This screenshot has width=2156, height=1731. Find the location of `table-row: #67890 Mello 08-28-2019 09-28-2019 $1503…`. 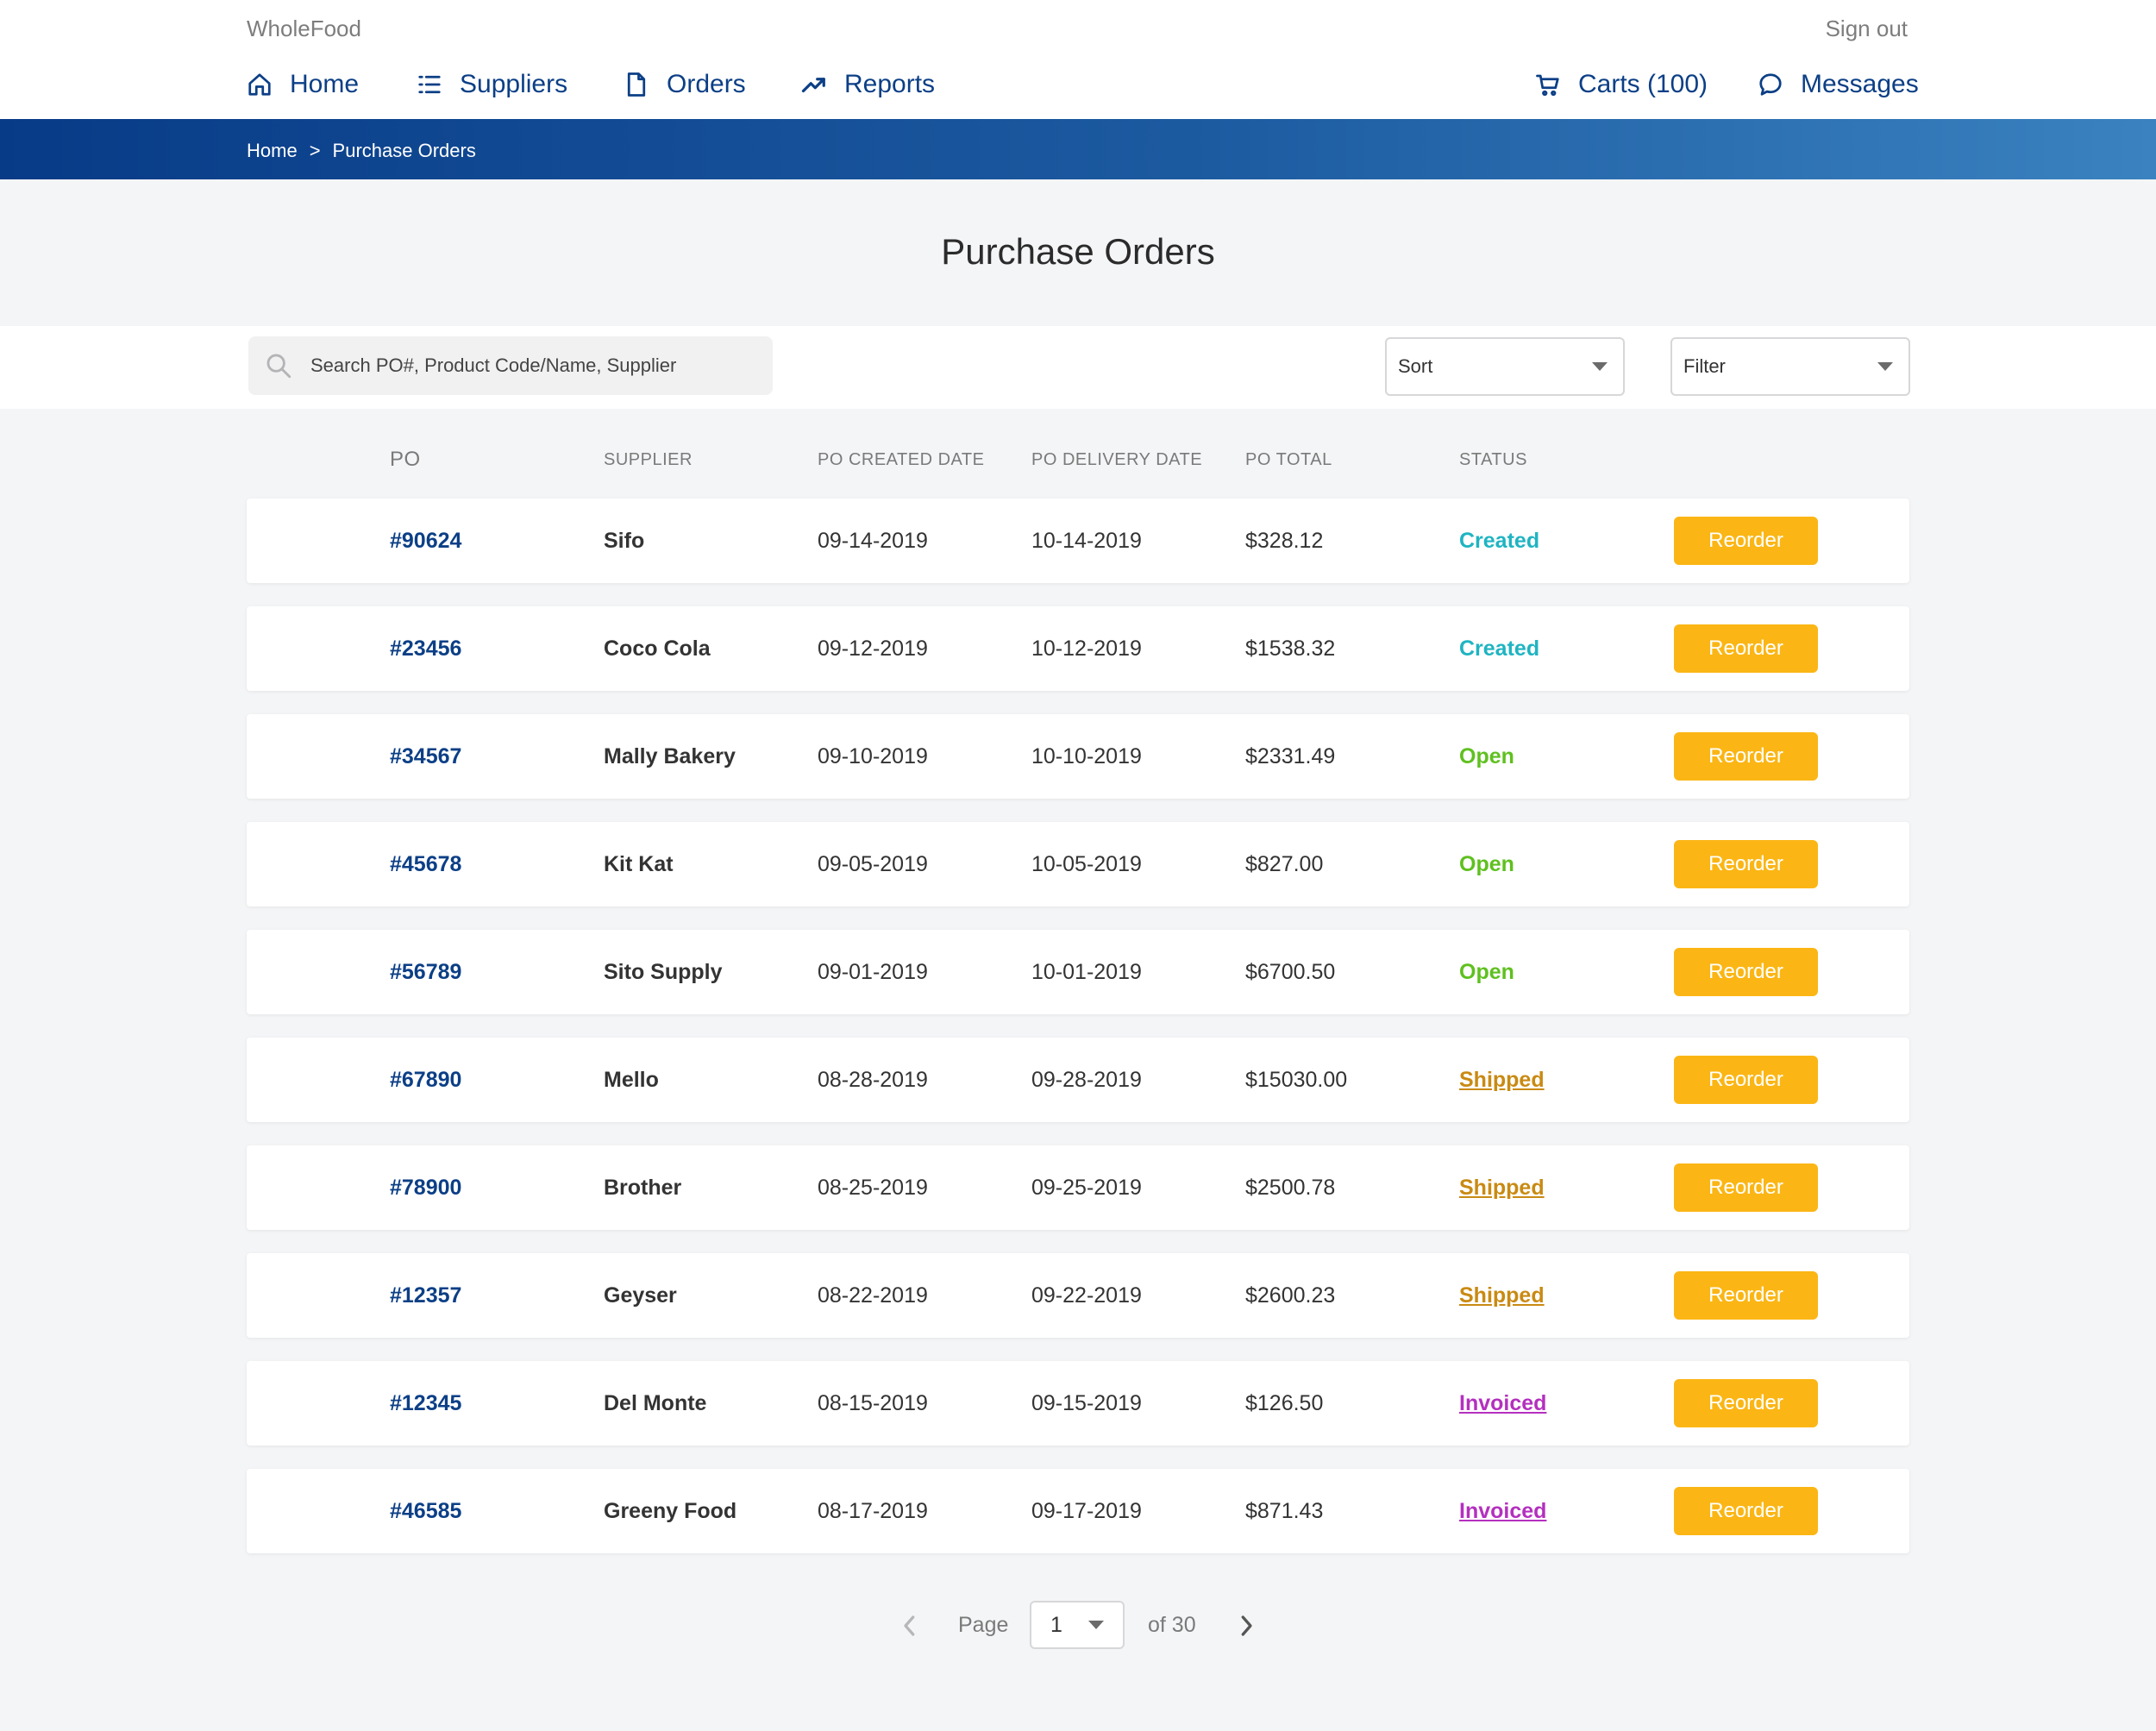

table-row: #67890 Mello 08-28-2019 09-28-2019 $1503… is located at coordinates (1078, 1080).